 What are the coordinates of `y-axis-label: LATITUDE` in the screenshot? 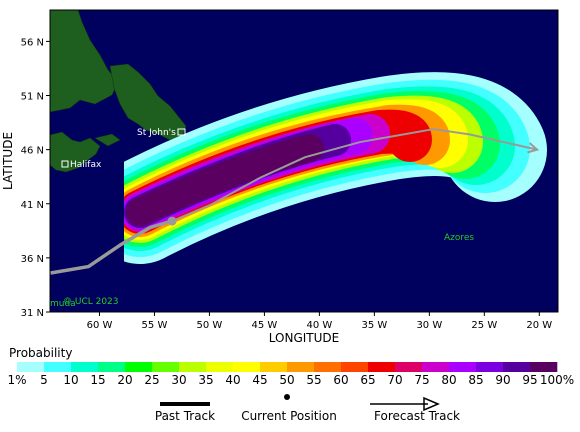 It's located at (8, 161).